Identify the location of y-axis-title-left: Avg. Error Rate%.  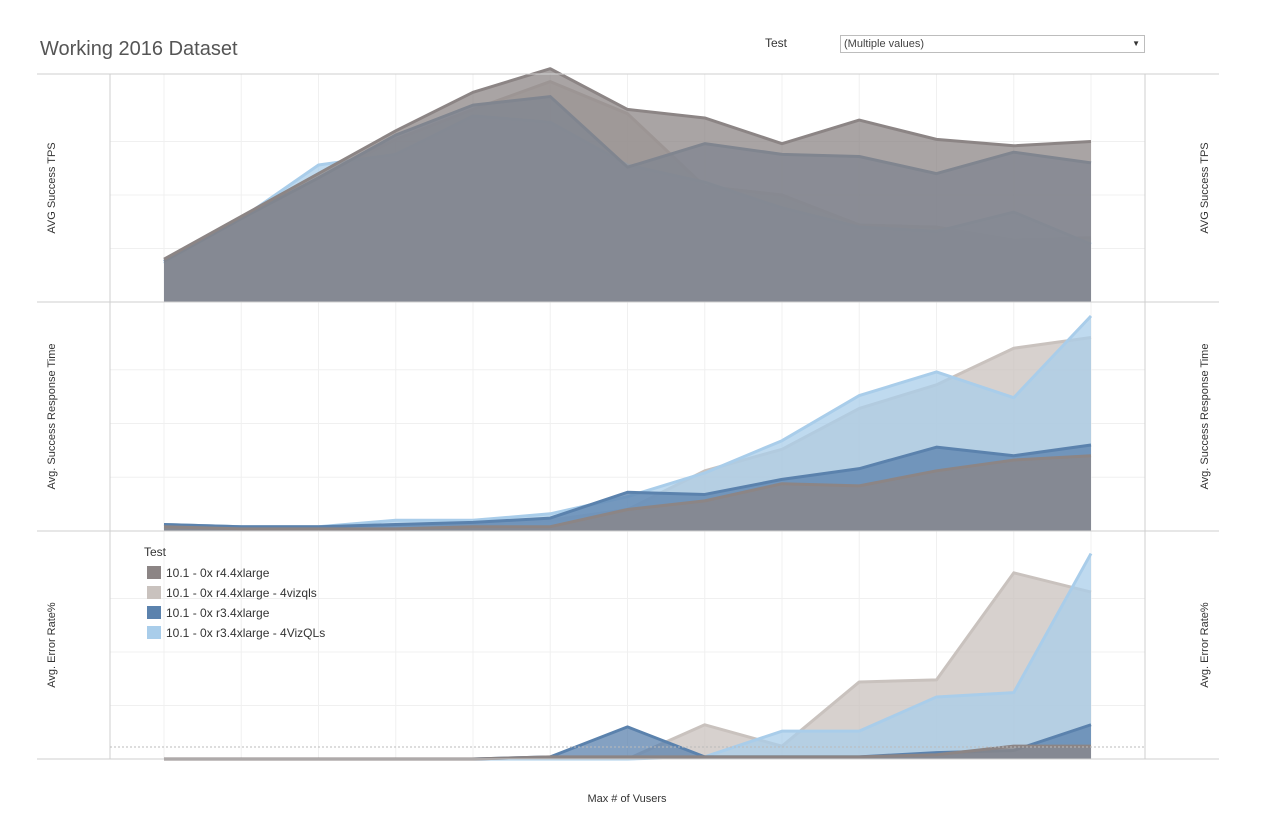
(52, 645).